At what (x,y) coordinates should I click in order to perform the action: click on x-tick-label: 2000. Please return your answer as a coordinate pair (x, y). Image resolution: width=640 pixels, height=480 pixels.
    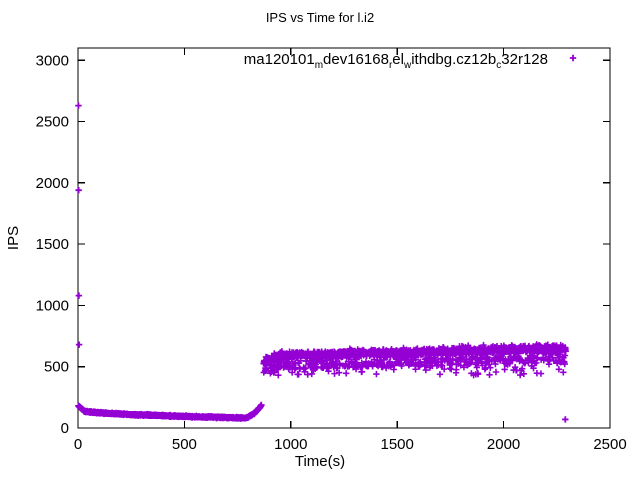
    Looking at the image, I should click on (503, 444).